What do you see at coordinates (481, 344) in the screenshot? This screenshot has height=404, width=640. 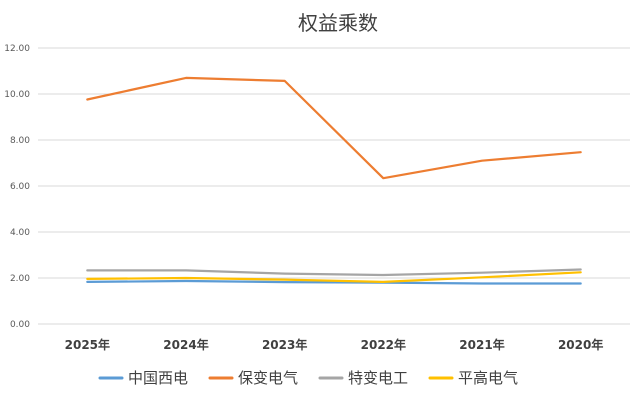 I see `x-tick-label: 2021年` at bounding box center [481, 344].